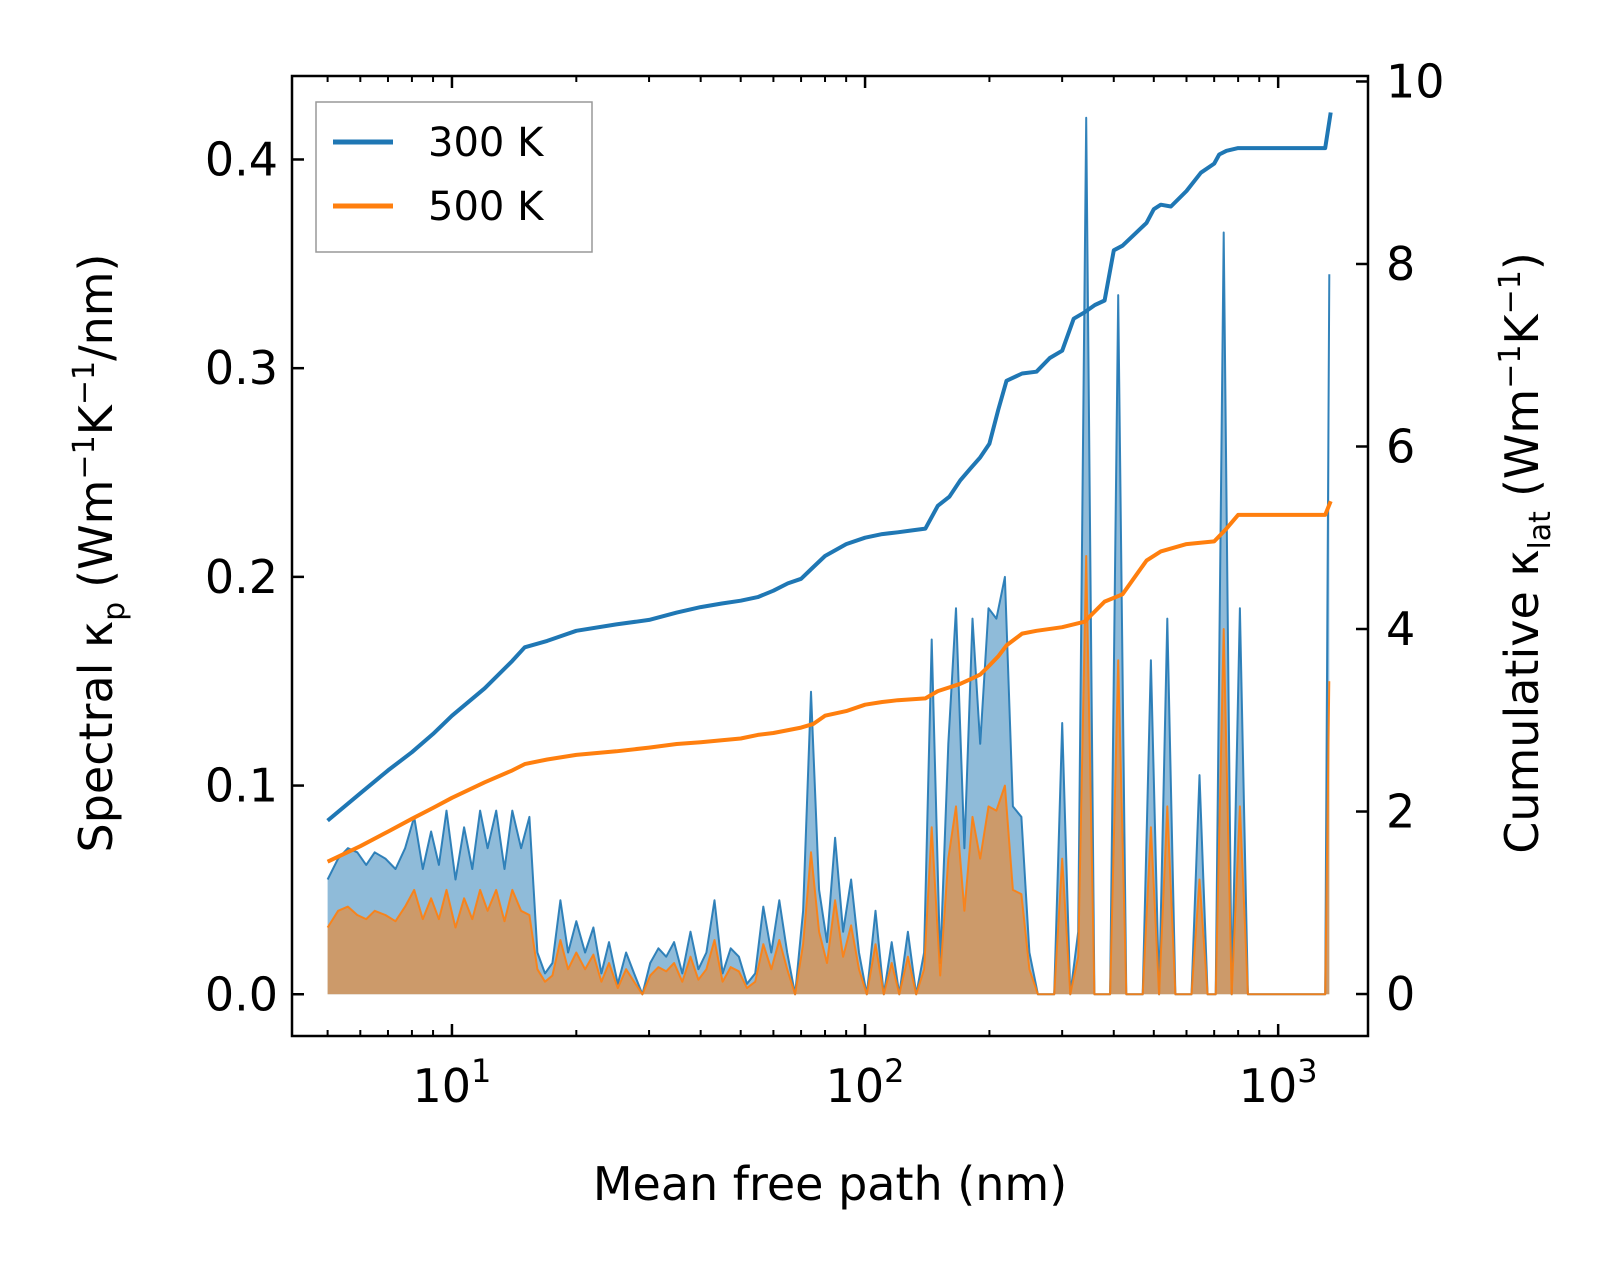 The width and height of the screenshot is (1623, 1270). I want to click on y-left-tick-label: 0.2, so click(241, 577).